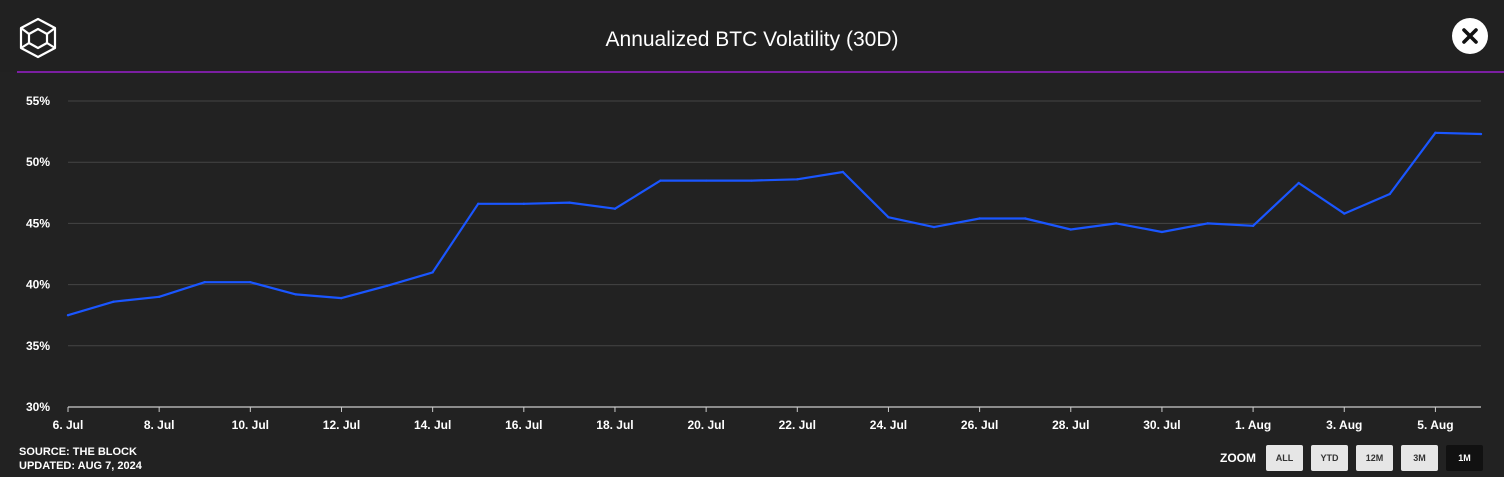 This screenshot has width=1504, height=477. I want to click on close-button, so click(1470, 36).